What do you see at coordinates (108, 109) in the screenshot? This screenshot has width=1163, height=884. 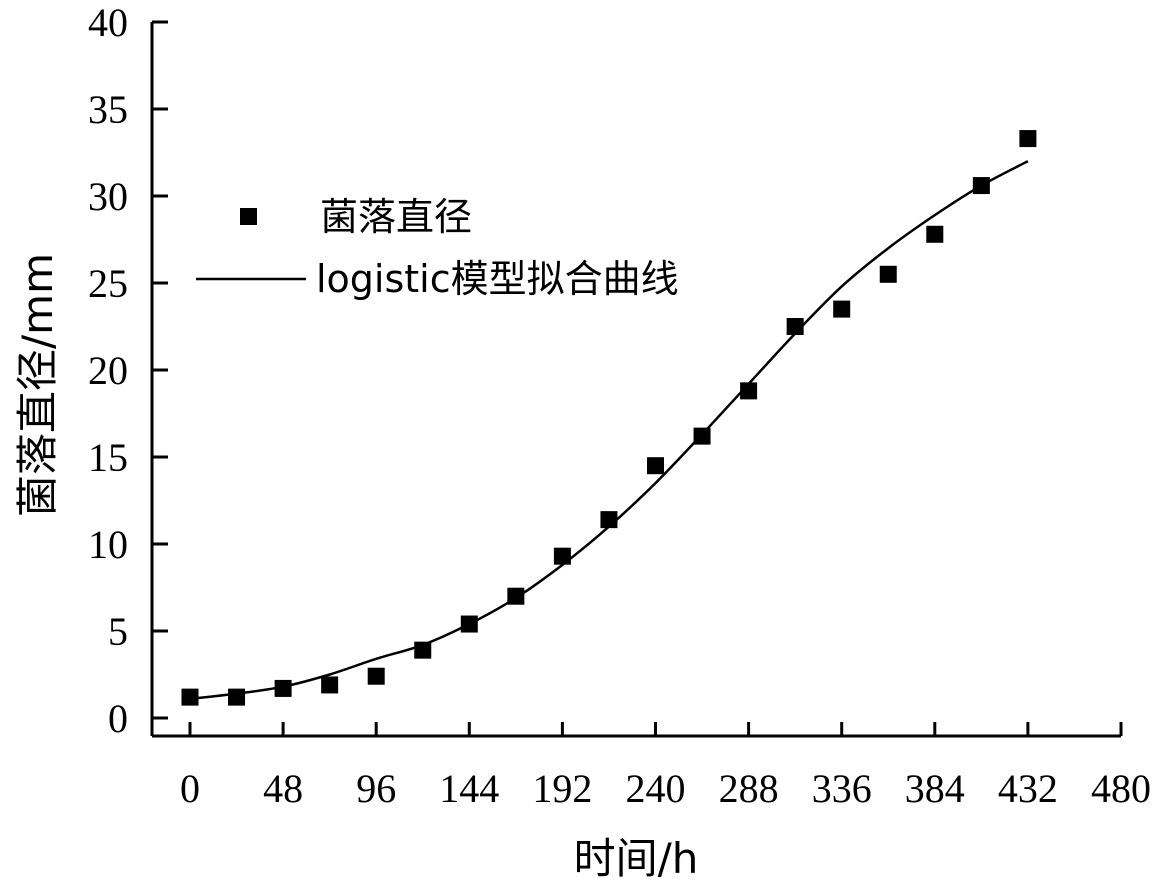 I see `y-tick-label: 35` at bounding box center [108, 109].